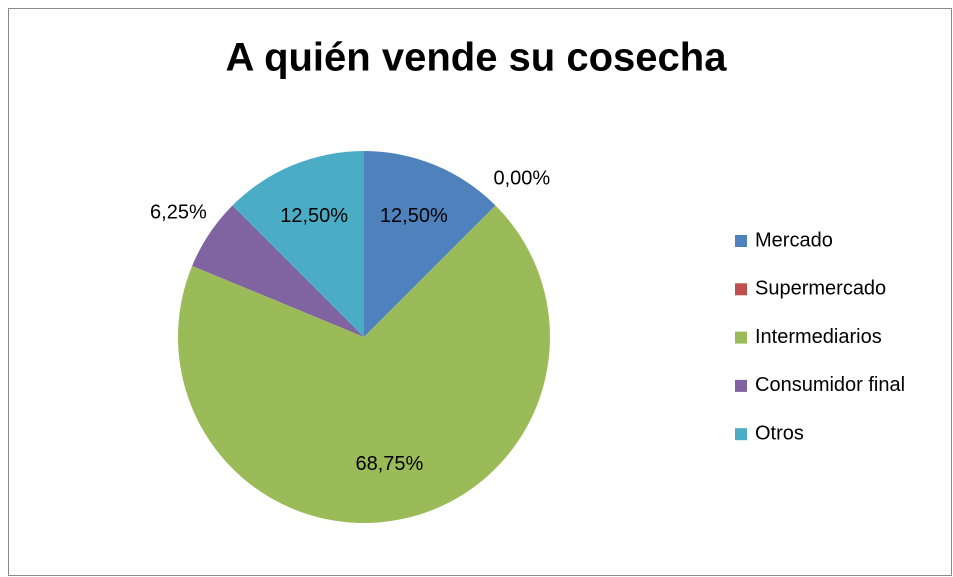 The image size is (953, 577). I want to click on legend-label: Consumidor final, so click(830, 385).